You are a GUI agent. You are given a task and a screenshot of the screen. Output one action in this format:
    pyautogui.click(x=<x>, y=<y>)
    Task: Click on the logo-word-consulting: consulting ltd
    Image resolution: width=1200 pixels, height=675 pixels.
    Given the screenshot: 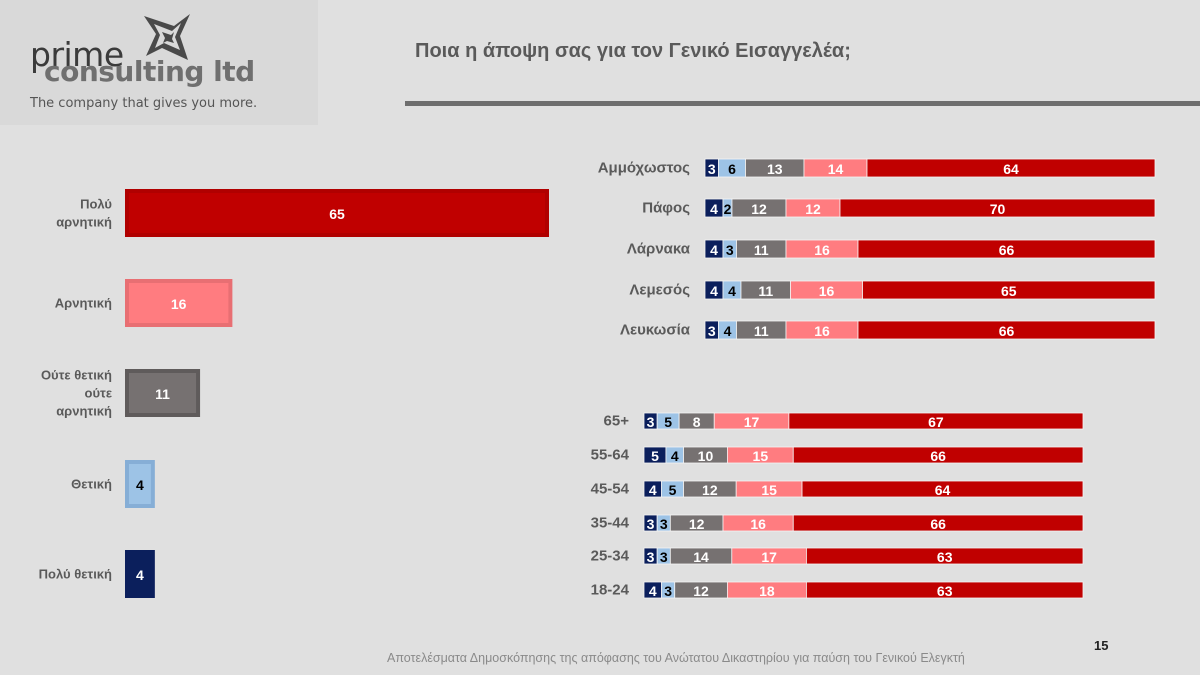 What is the action you would take?
    pyautogui.click(x=149, y=71)
    